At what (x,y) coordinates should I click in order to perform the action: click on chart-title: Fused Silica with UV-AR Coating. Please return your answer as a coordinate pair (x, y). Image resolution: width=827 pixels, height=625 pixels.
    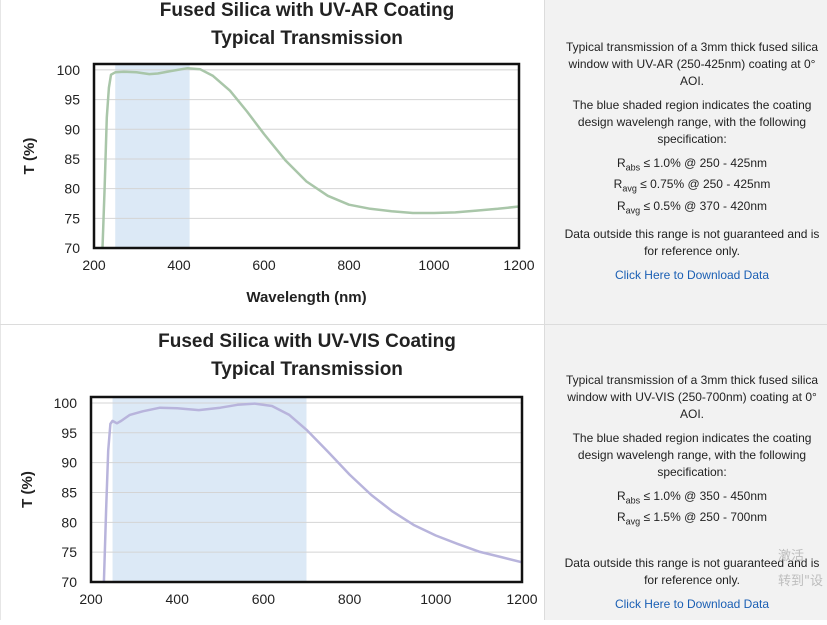
    Looking at the image, I should click on (307, 10).